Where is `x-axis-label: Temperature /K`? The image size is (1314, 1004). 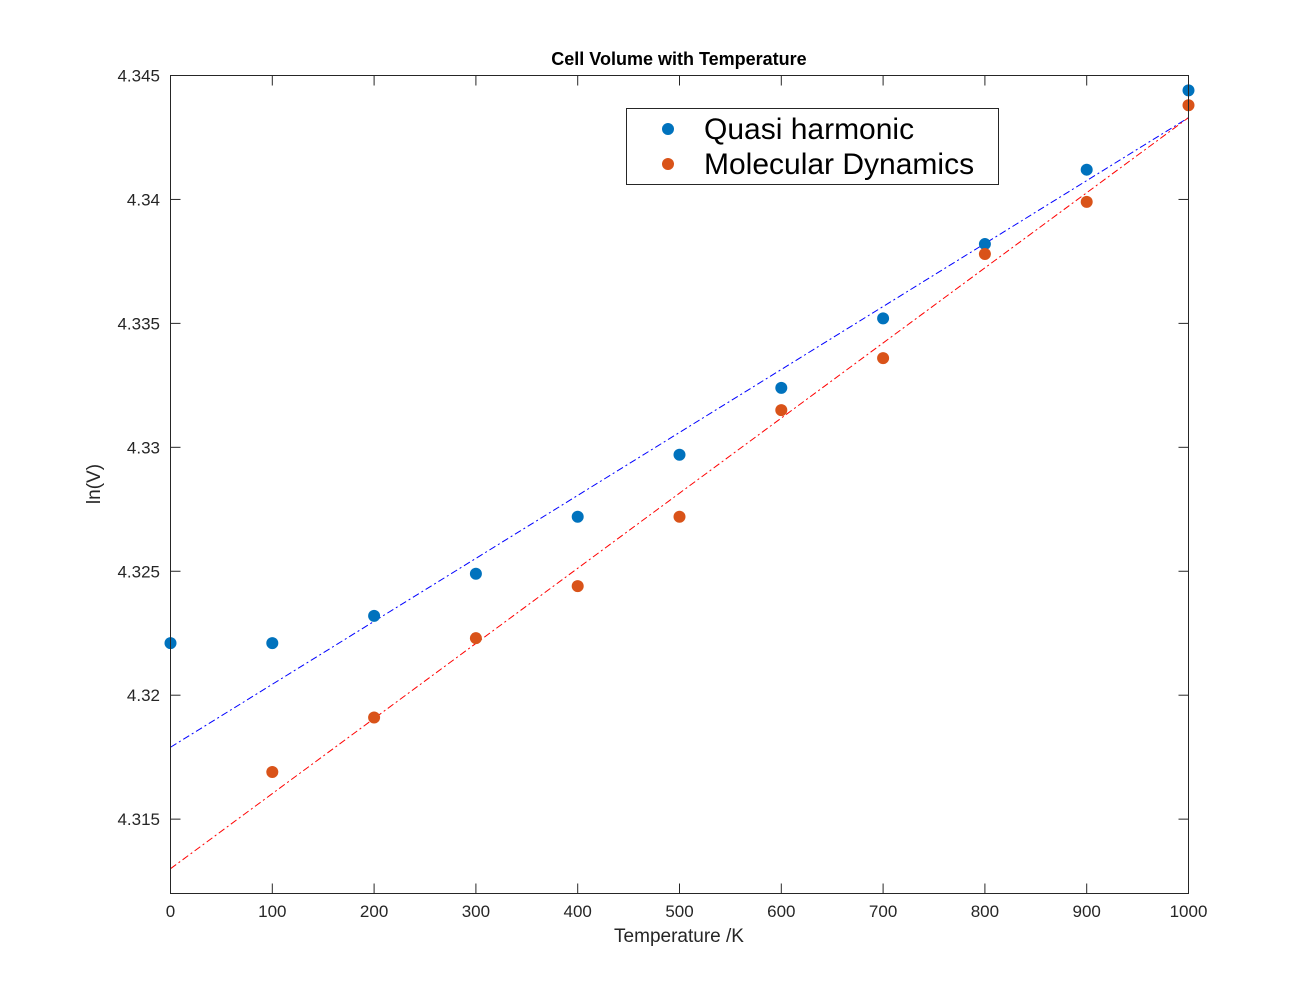 x-axis-label: Temperature /K is located at coordinates (679, 936).